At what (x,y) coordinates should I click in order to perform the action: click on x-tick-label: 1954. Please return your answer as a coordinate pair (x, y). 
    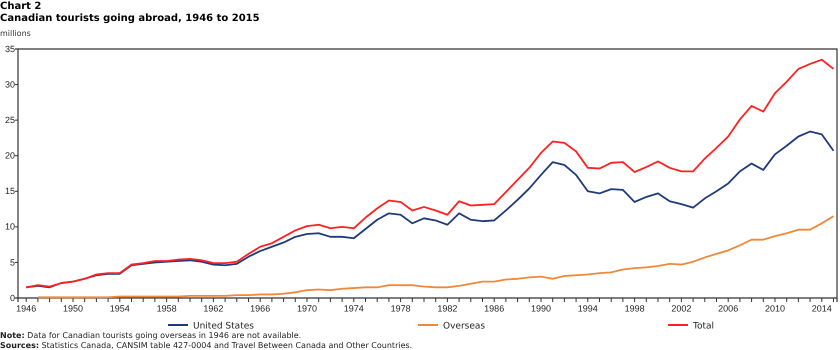
    Looking at the image, I should click on (120, 308).